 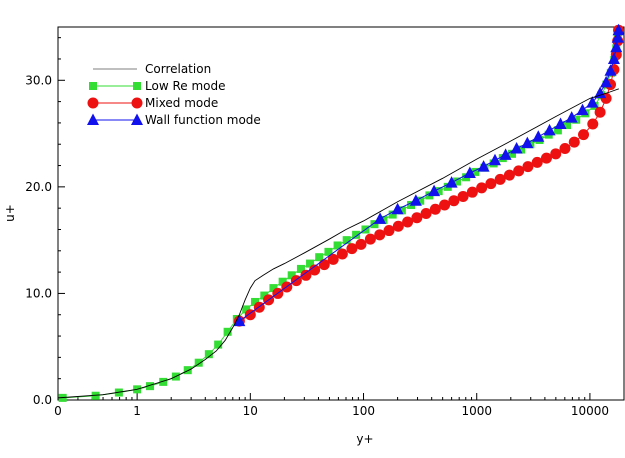 What do you see at coordinates (363, 411) in the screenshot?
I see `x-tick-label: 100` at bounding box center [363, 411].